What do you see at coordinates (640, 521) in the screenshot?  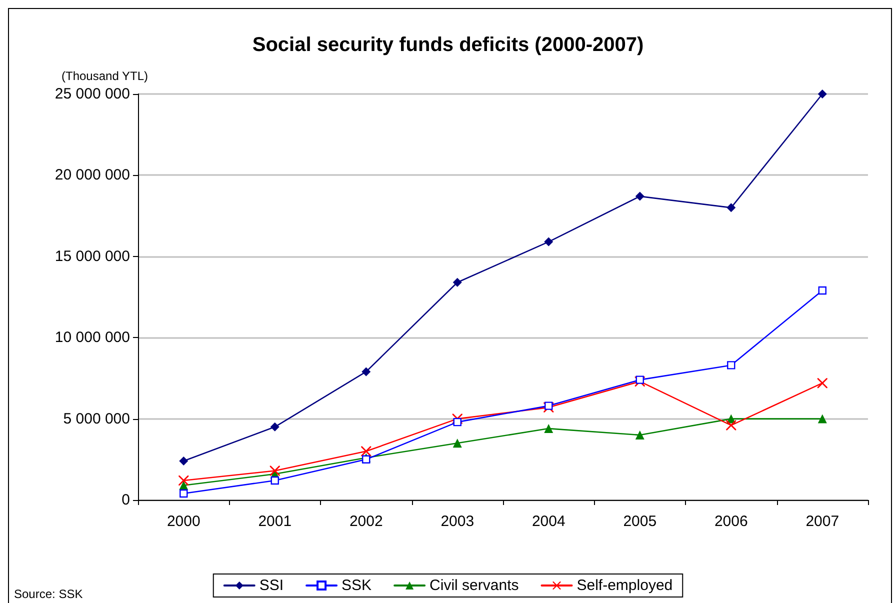 I see `x-tick-label: 2005` at bounding box center [640, 521].